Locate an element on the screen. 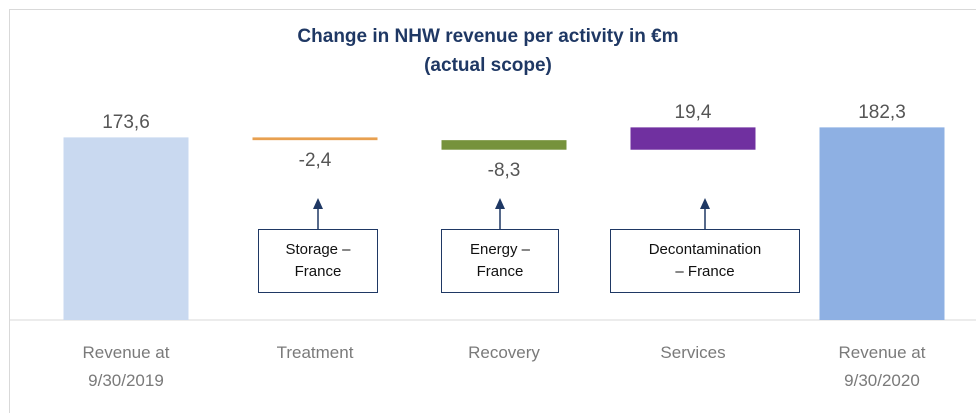 This screenshot has width=976, height=413. annotation-box: Decontamination – France is located at coordinates (705, 261).